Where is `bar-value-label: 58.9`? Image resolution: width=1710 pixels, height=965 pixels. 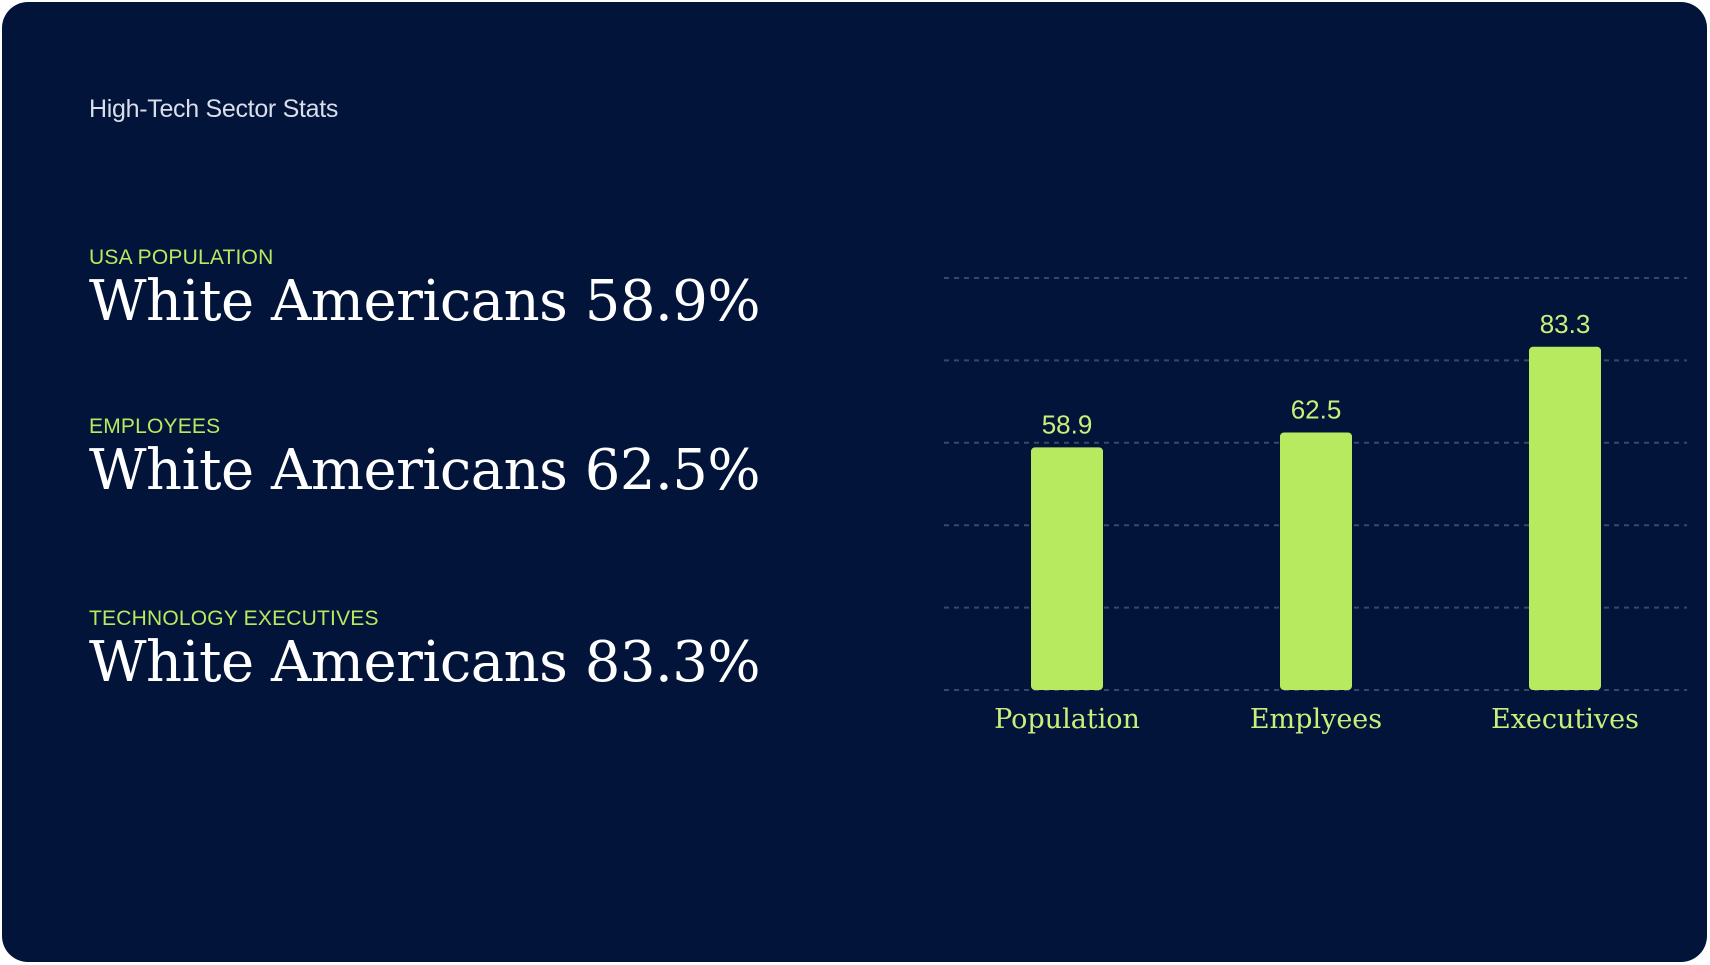 bar-value-label: 58.9 is located at coordinates (1067, 424).